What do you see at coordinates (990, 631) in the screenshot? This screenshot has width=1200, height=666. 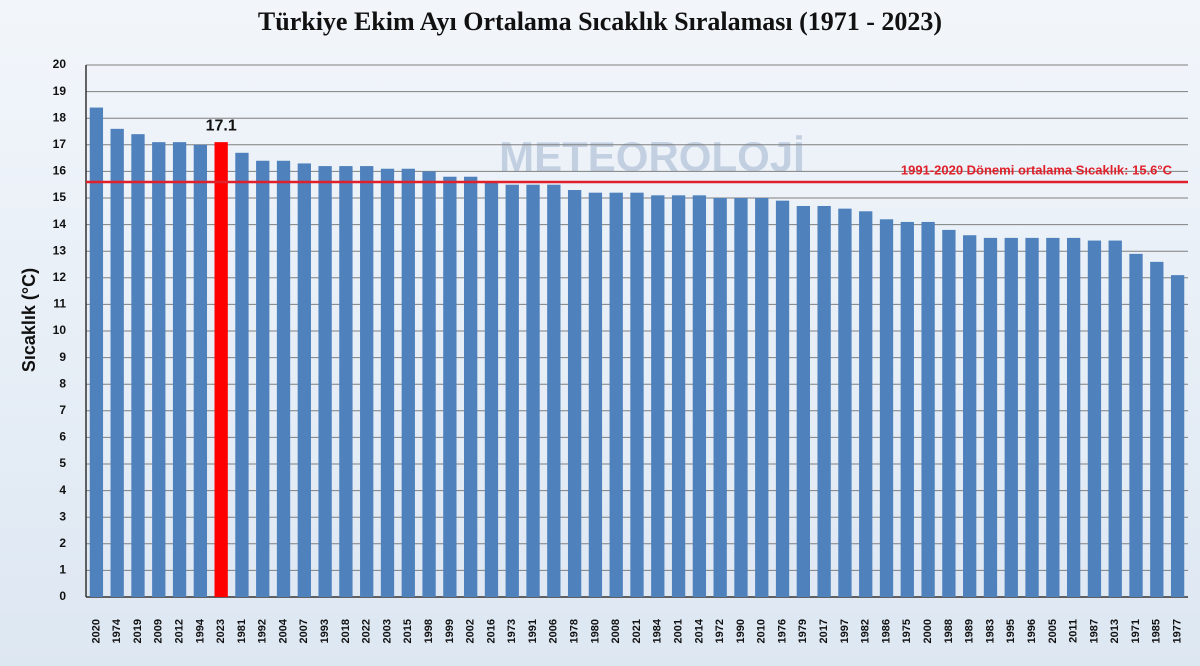 I see `x-tick-label: 1983` at bounding box center [990, 631].